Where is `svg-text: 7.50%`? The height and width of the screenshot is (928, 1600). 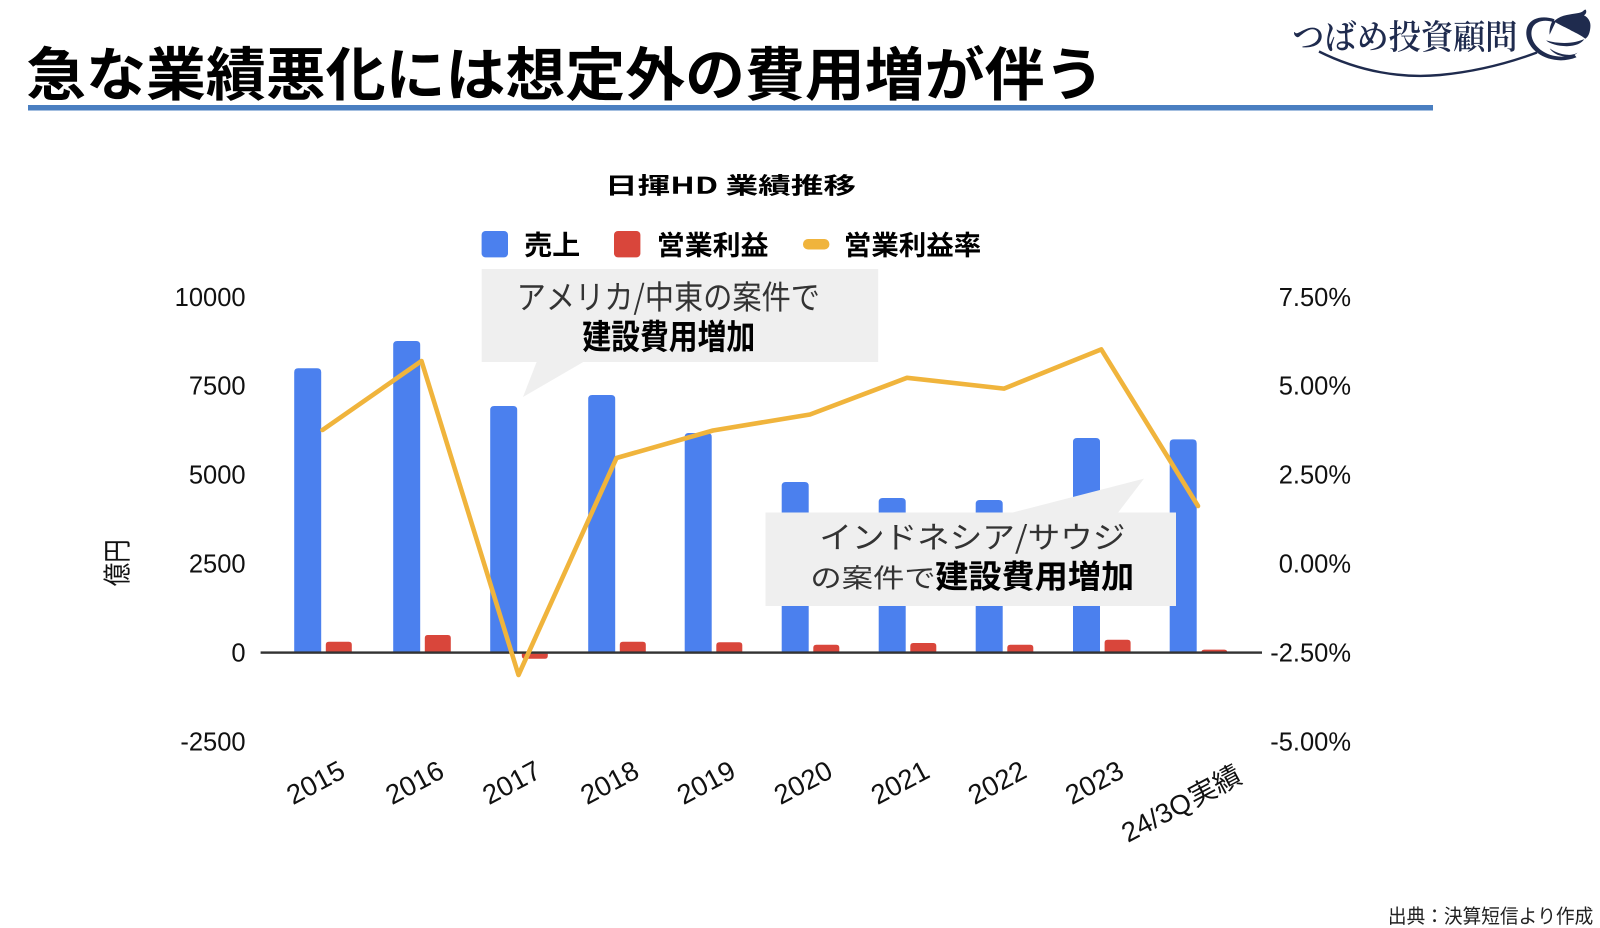
svg-text: 7.50% is located at coordinates (1315, 298).